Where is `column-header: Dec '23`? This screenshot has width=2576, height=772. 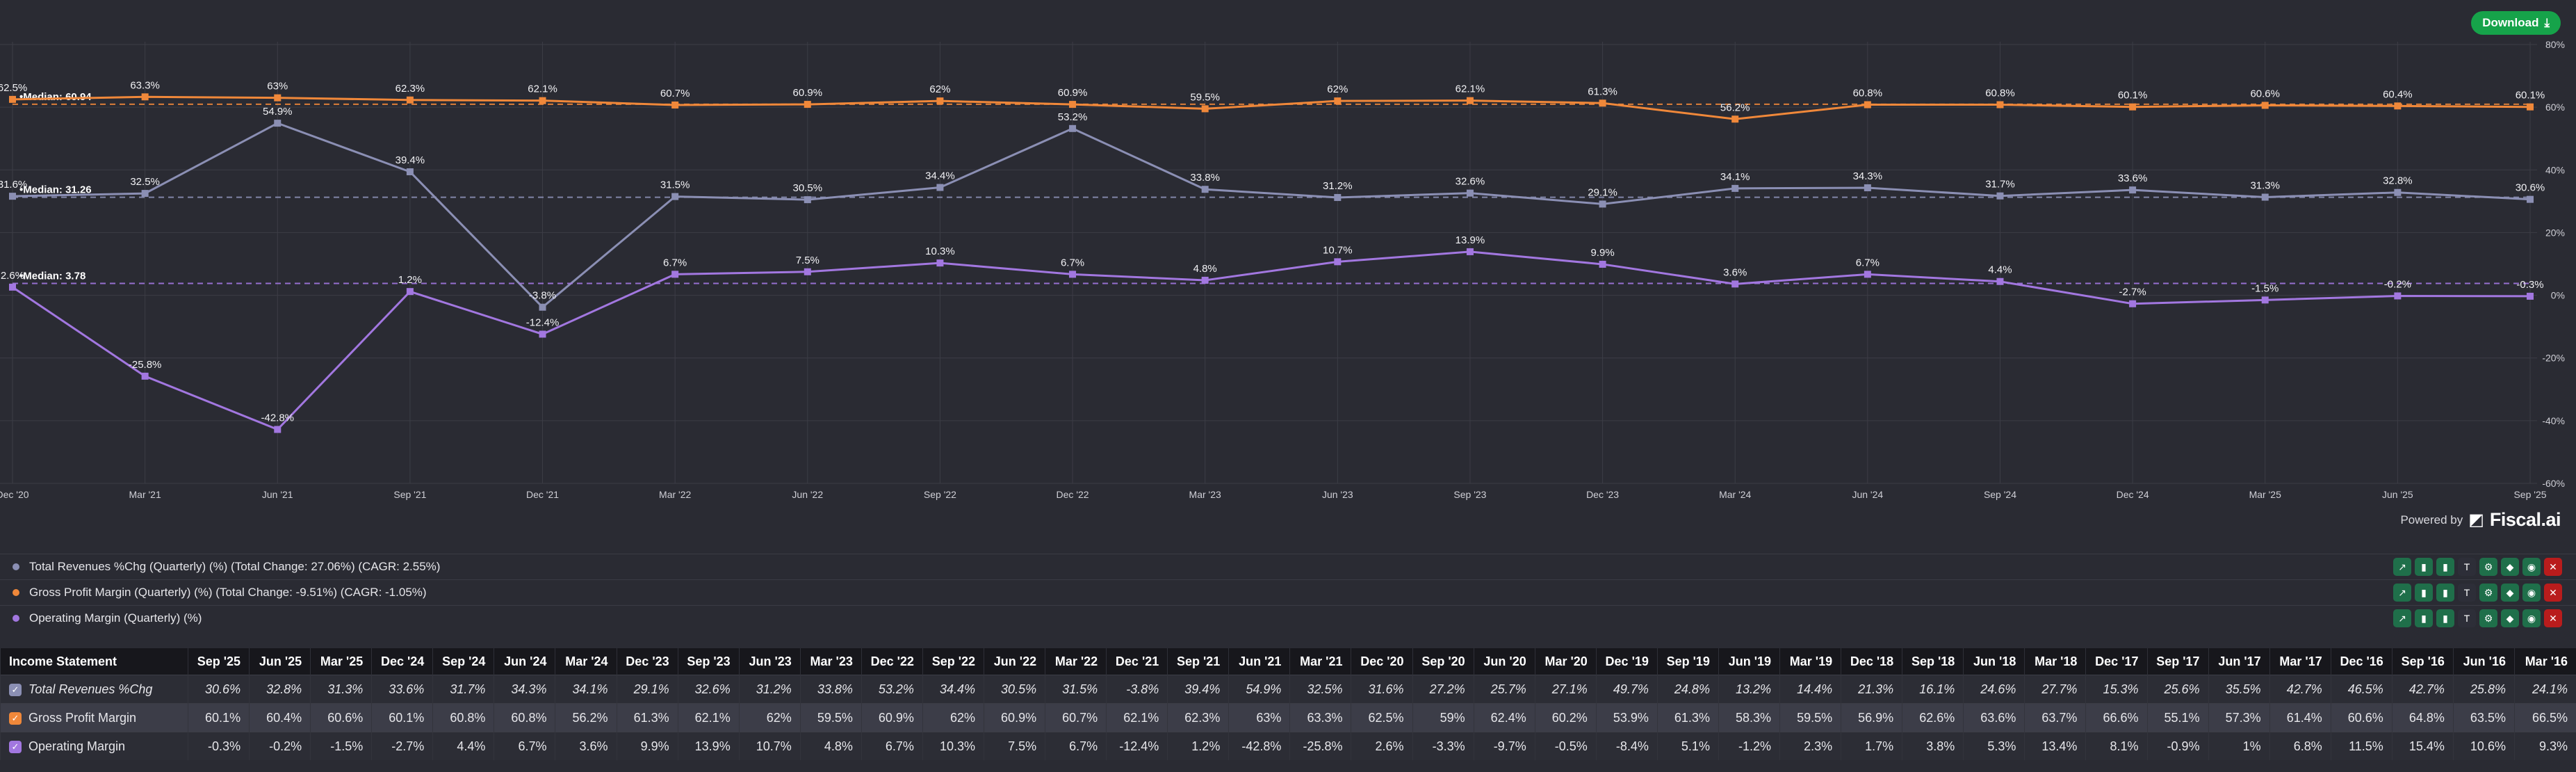 column-header: Dec '23 is located at coordinates (647, 661).